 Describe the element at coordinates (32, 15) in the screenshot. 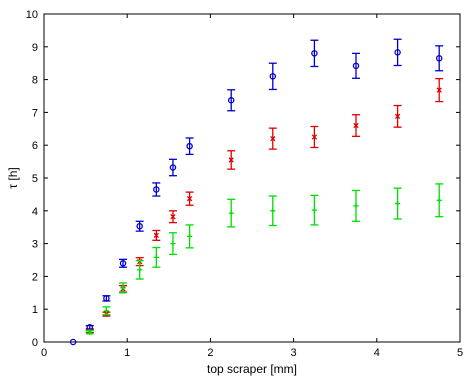

I see `y-tick-label: 10` at that location.